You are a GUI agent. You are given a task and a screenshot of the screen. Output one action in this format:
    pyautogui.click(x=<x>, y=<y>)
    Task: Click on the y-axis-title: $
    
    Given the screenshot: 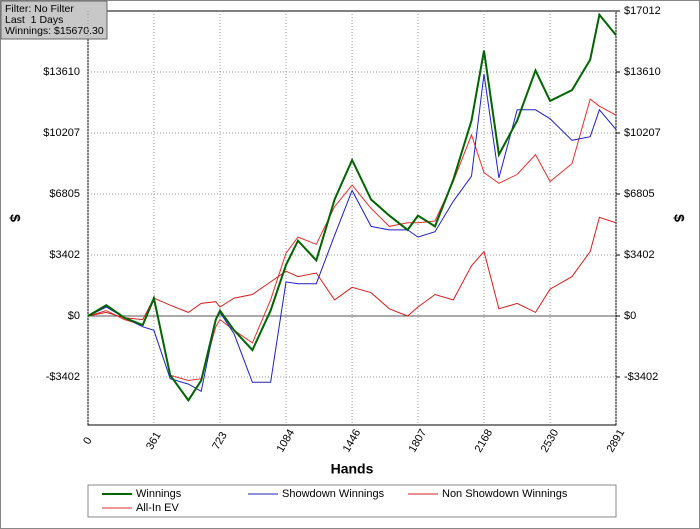 What is the action you would take?
    pyautogui.click(x=15, y=218)
    